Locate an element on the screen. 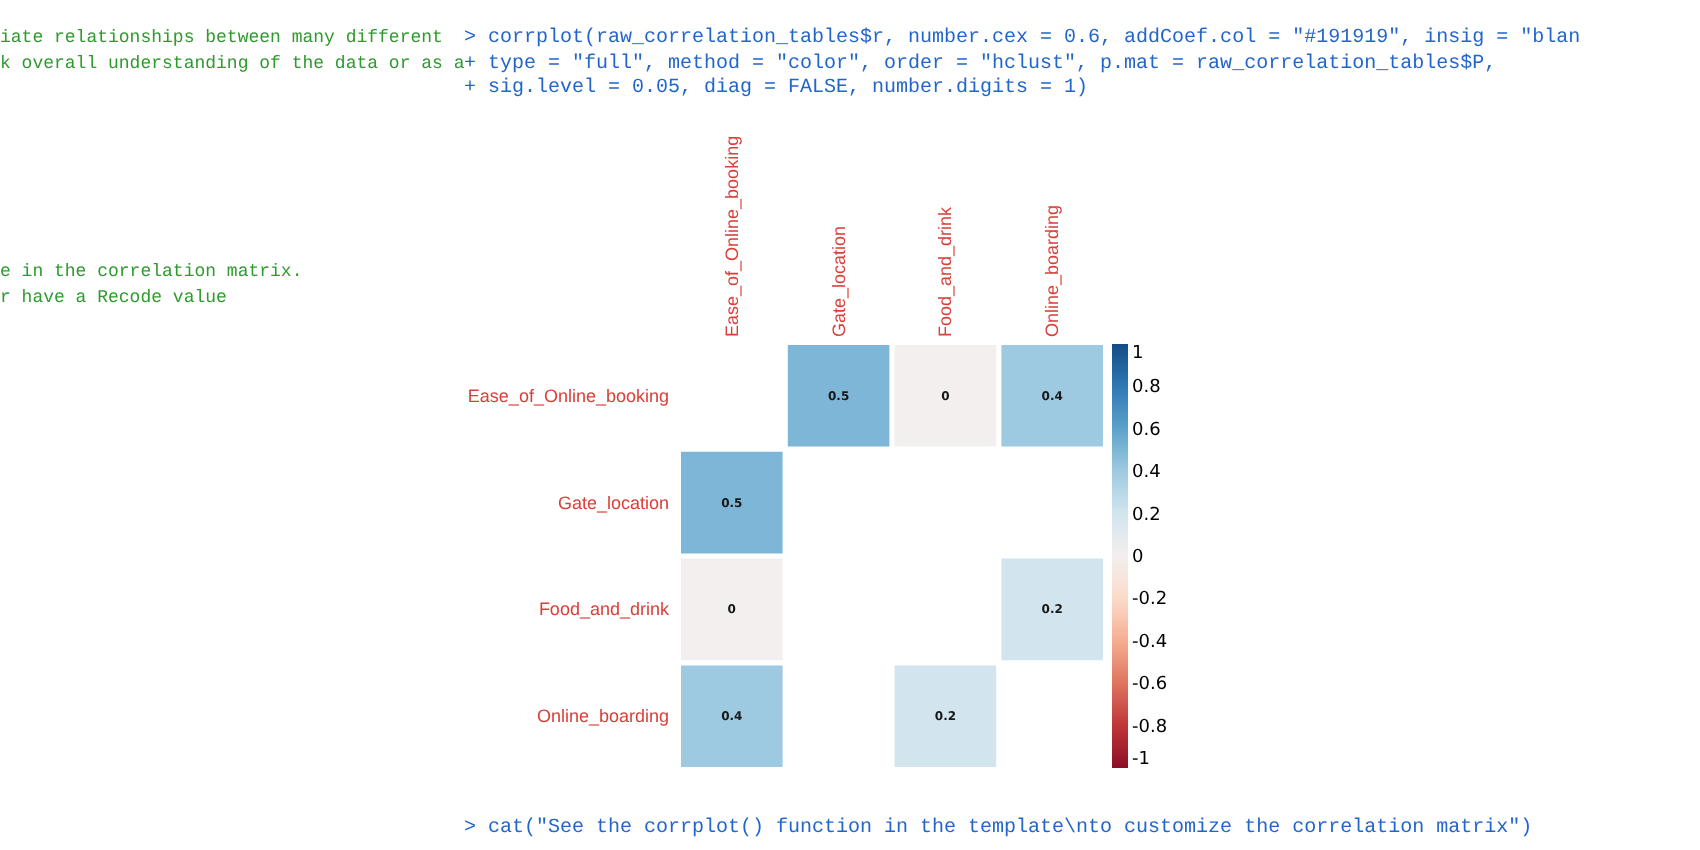  text: iate relationships between many different is located at coordinates (221, 38).